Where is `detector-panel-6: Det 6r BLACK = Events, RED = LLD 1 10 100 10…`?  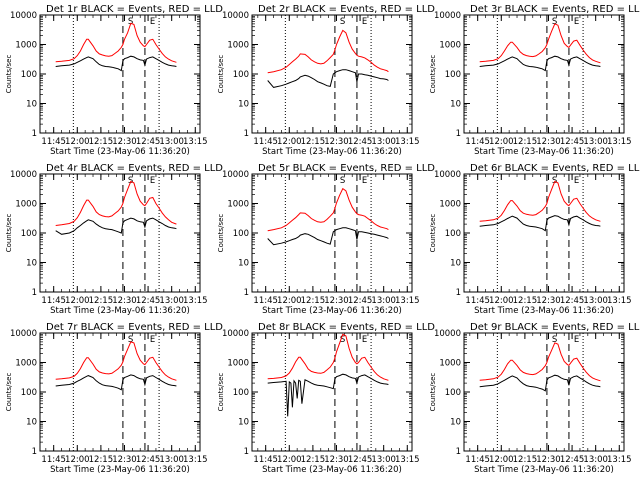
detector-panel-6: Det 6r BLACK = Events, RED = LLD 1 10 100 10… is located at coordinates (534, 239).